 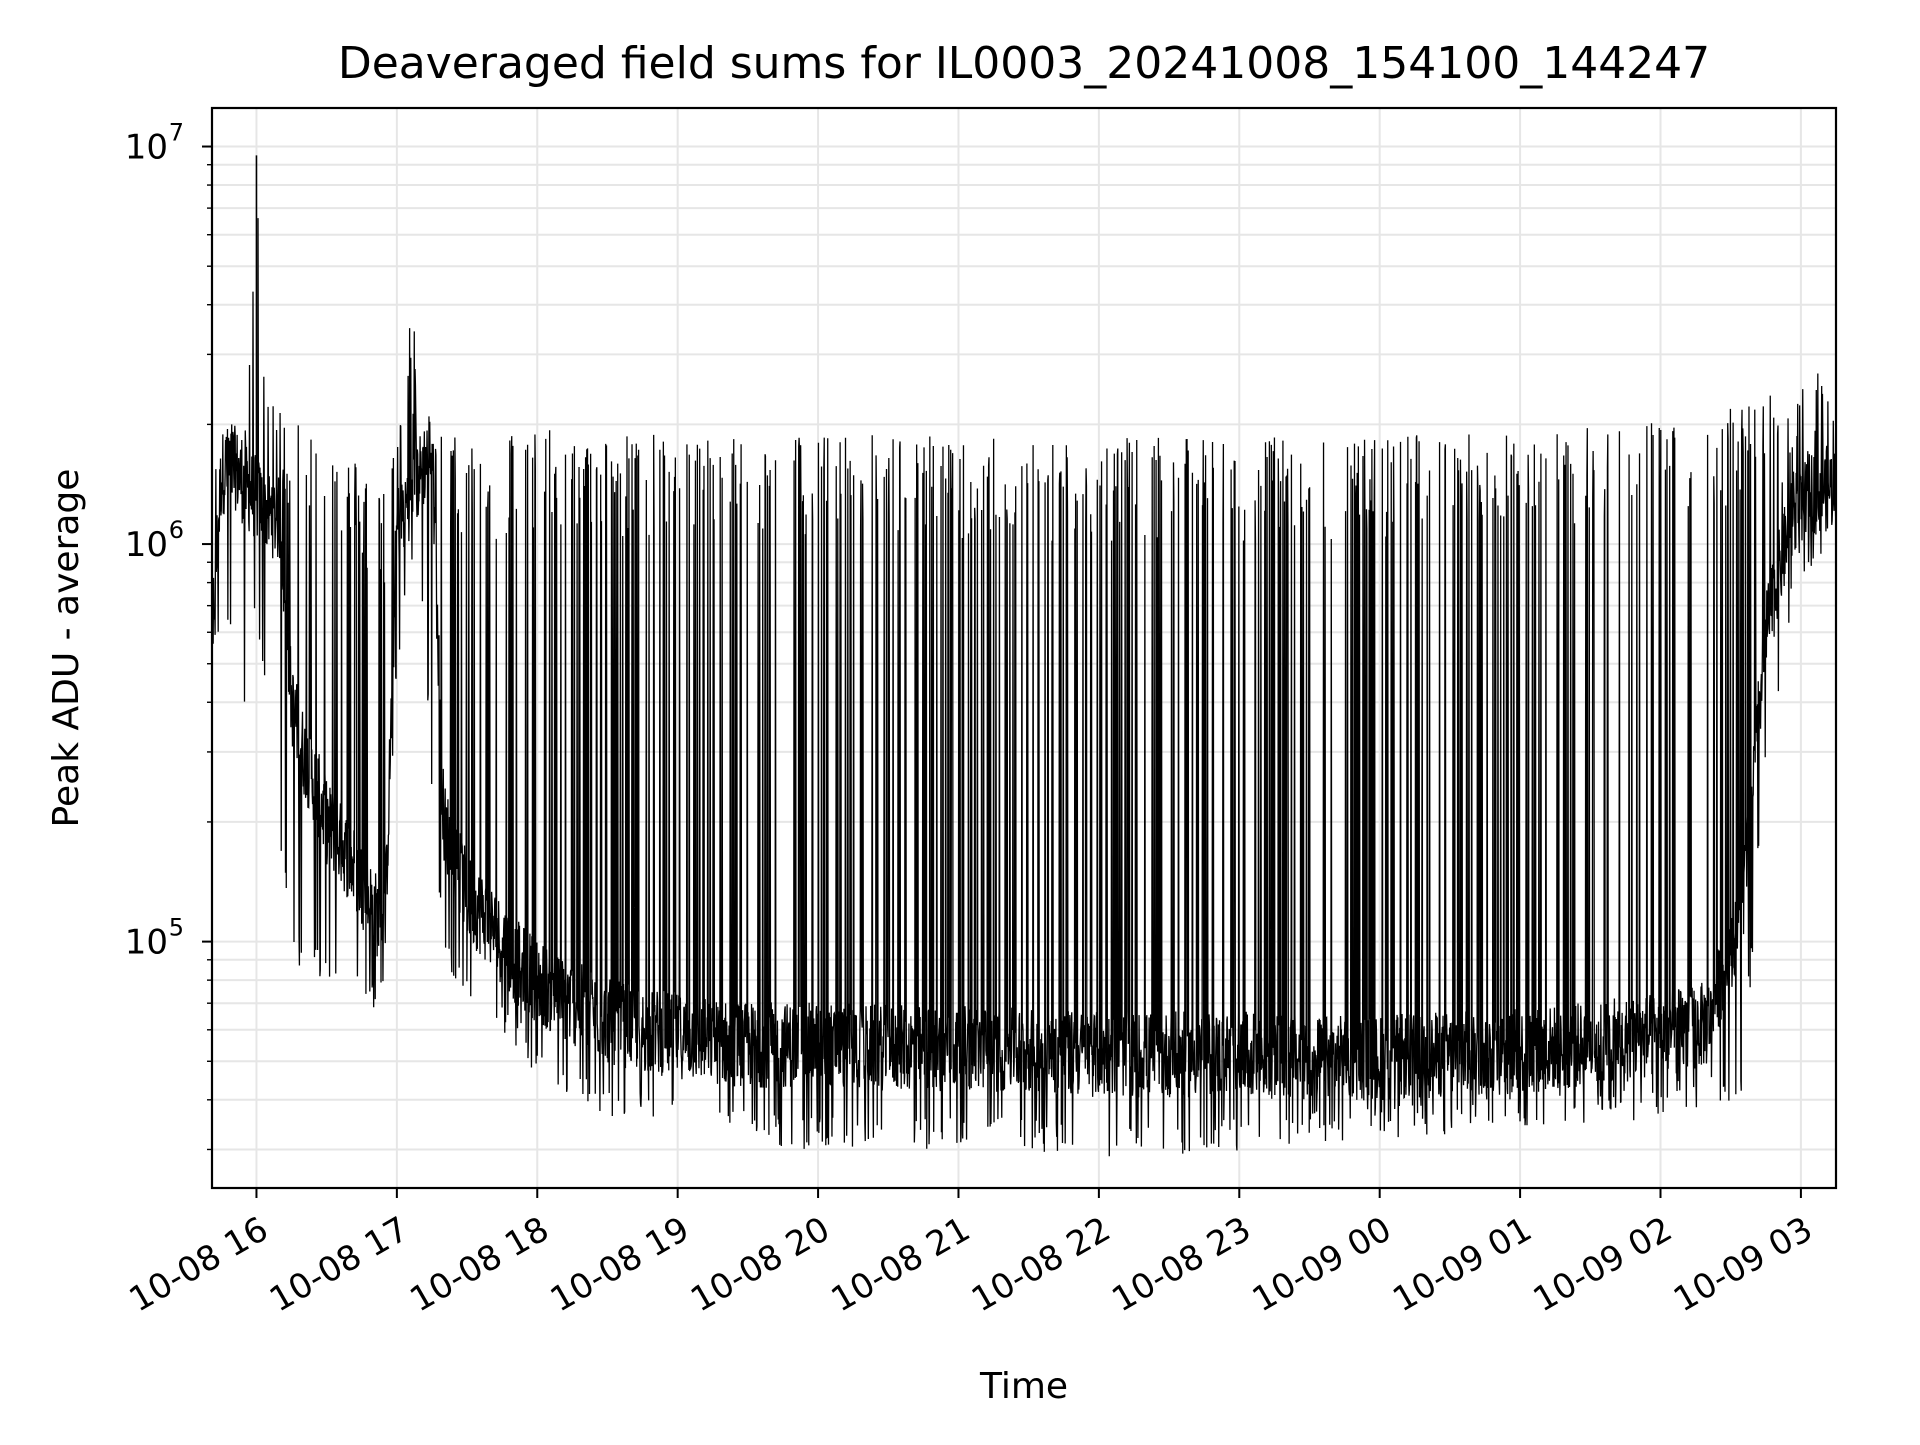 What do you see at coordinates (176, 928) in the screenshot?
I see `y-tick-exponent: 5` at bounding box center [176, 928].